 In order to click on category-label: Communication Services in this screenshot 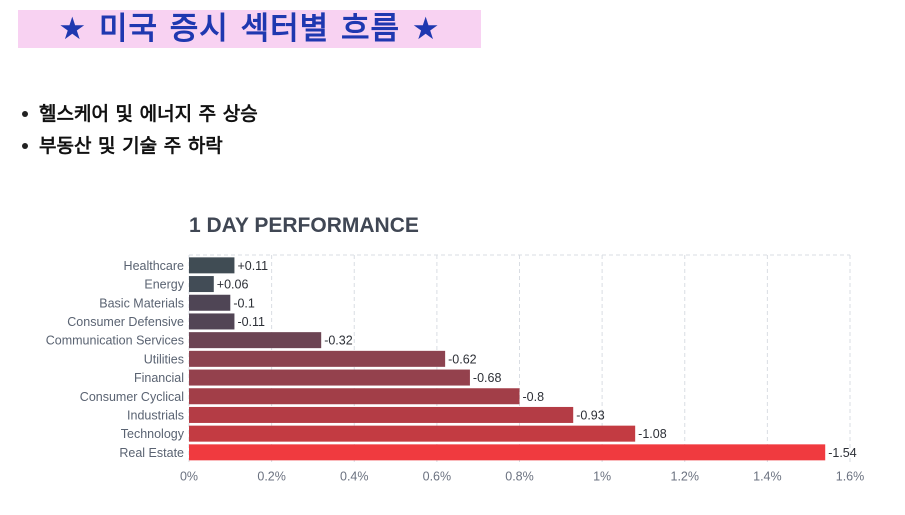, I will do `click(115, 341)`.